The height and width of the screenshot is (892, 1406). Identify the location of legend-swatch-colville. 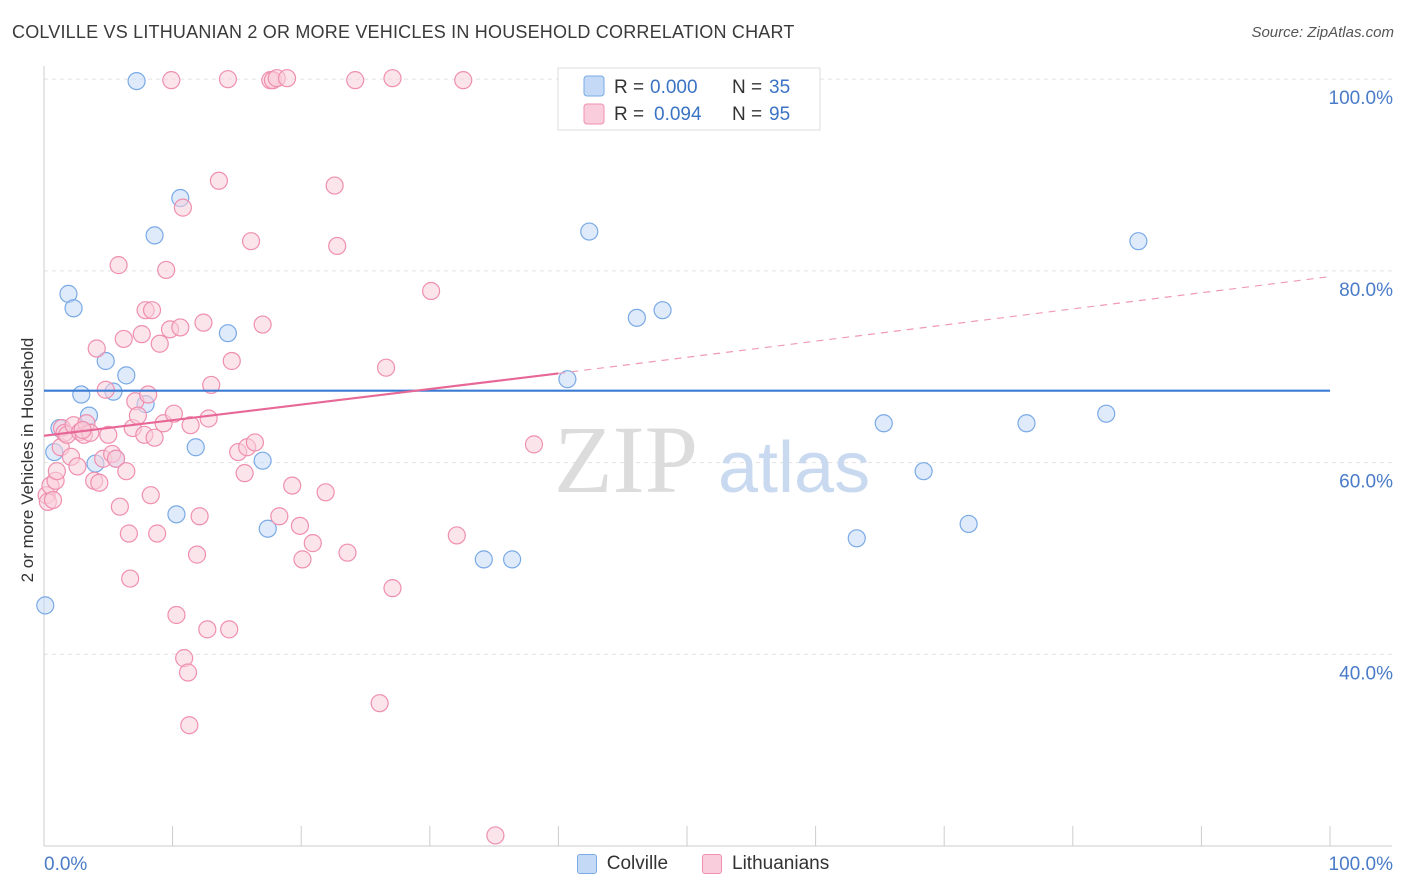
(586, 864).